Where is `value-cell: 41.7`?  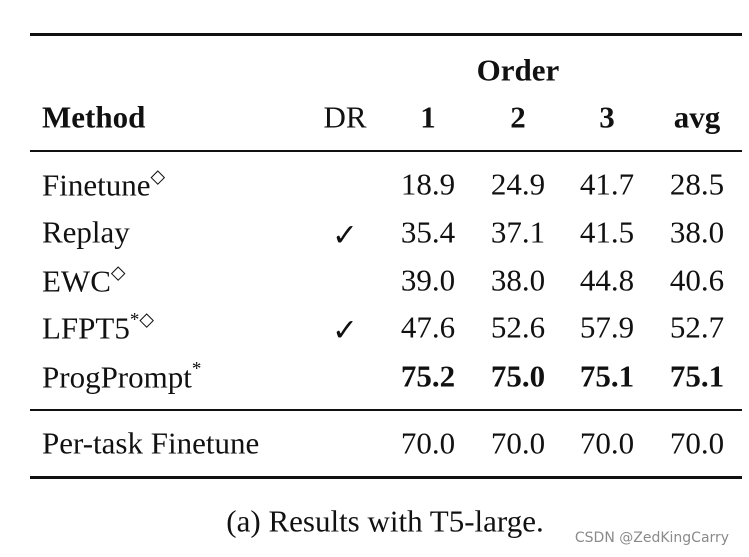 value-cell: 41.7 is located at coordinates (607, 184).